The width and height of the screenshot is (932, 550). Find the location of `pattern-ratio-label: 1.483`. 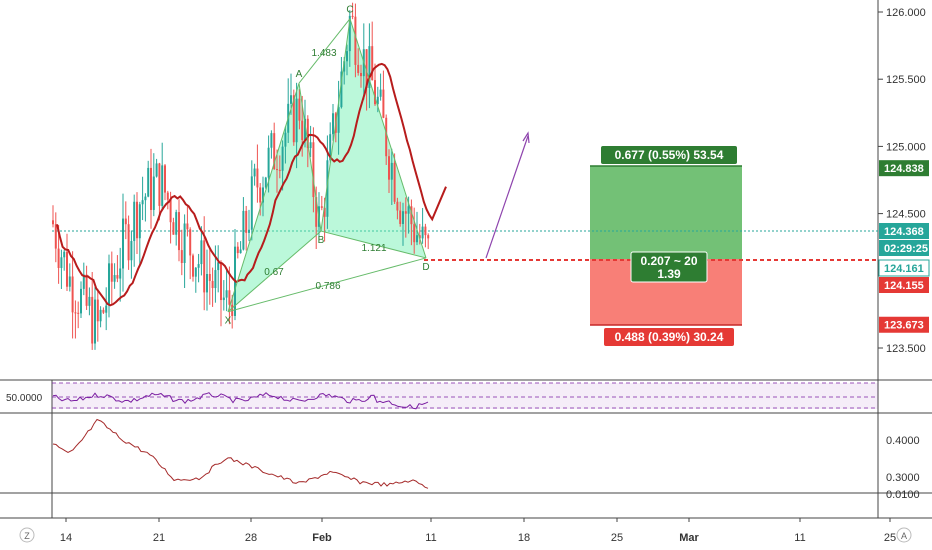

pattern-ratio-label: 1.483 is located at coordinates (323, 53).